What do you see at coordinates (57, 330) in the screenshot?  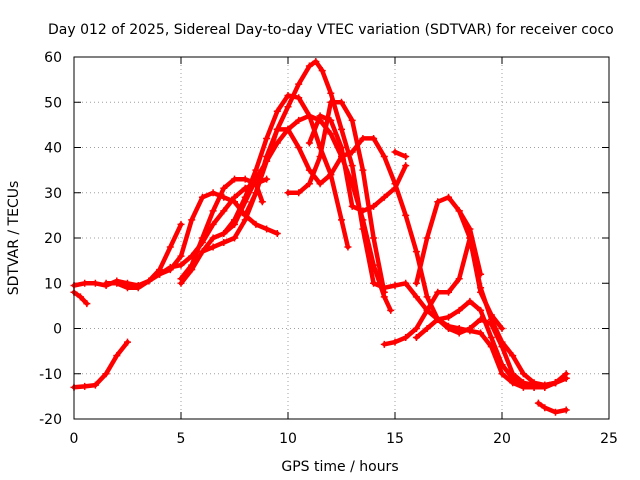 I see `y-tick-label: 0` at bounding box center [57, 330].